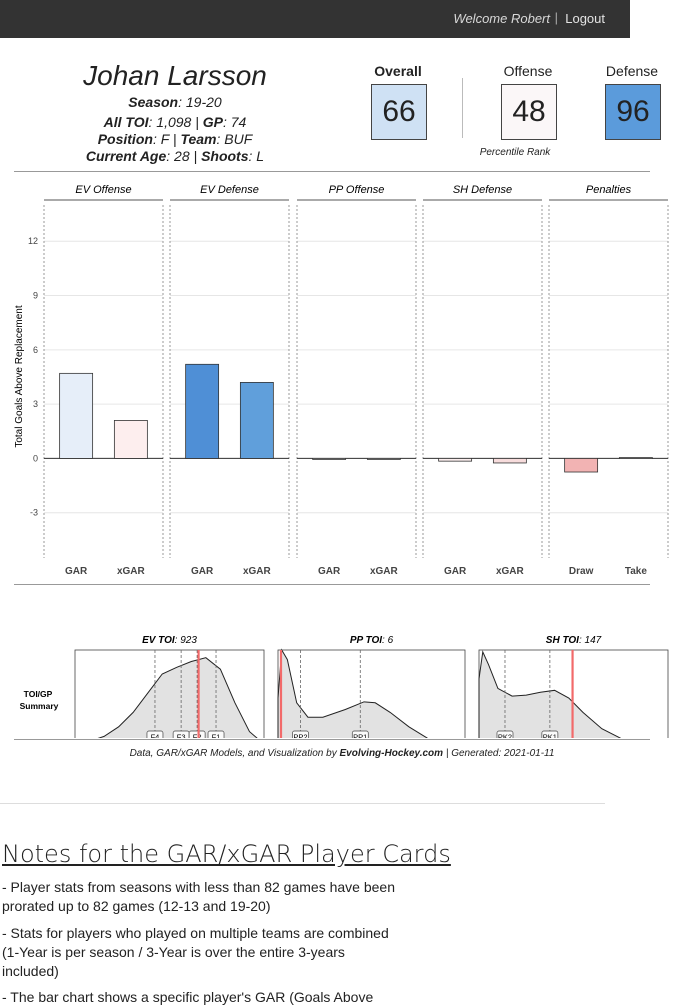 This screenshot has height=1007, width=684. I want to click on season-line: Season: 19-20, so click(175, 102).